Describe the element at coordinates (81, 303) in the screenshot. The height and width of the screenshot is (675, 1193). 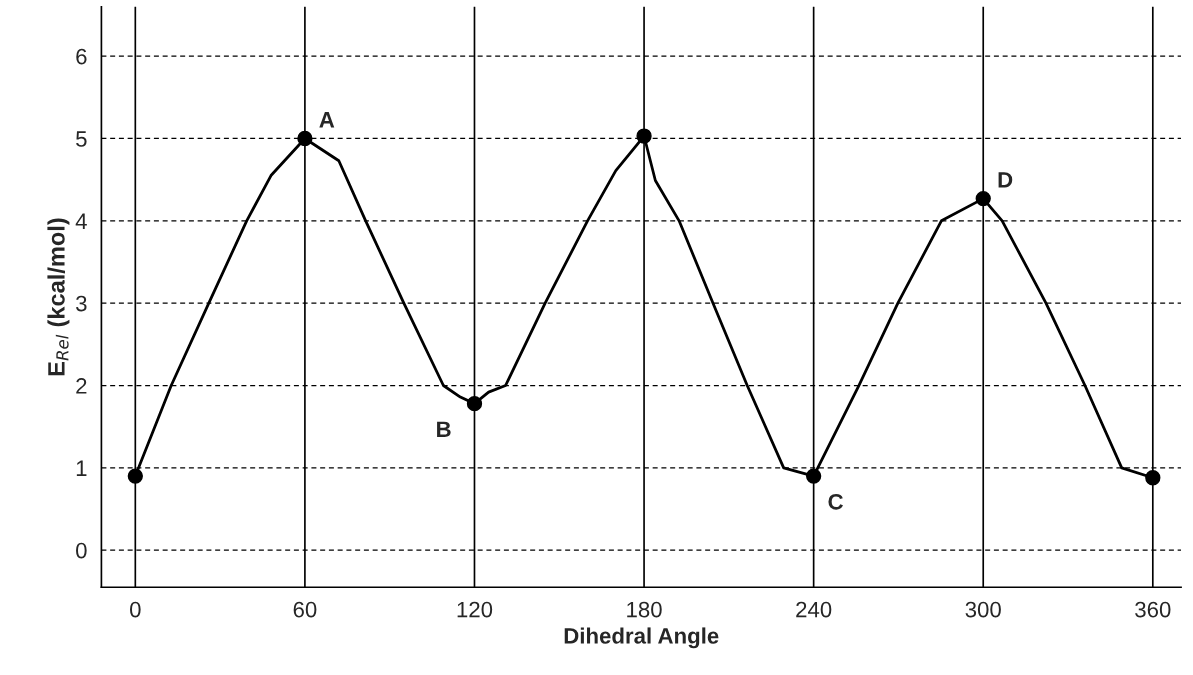
I see `y-tick-label: 3` at that location.